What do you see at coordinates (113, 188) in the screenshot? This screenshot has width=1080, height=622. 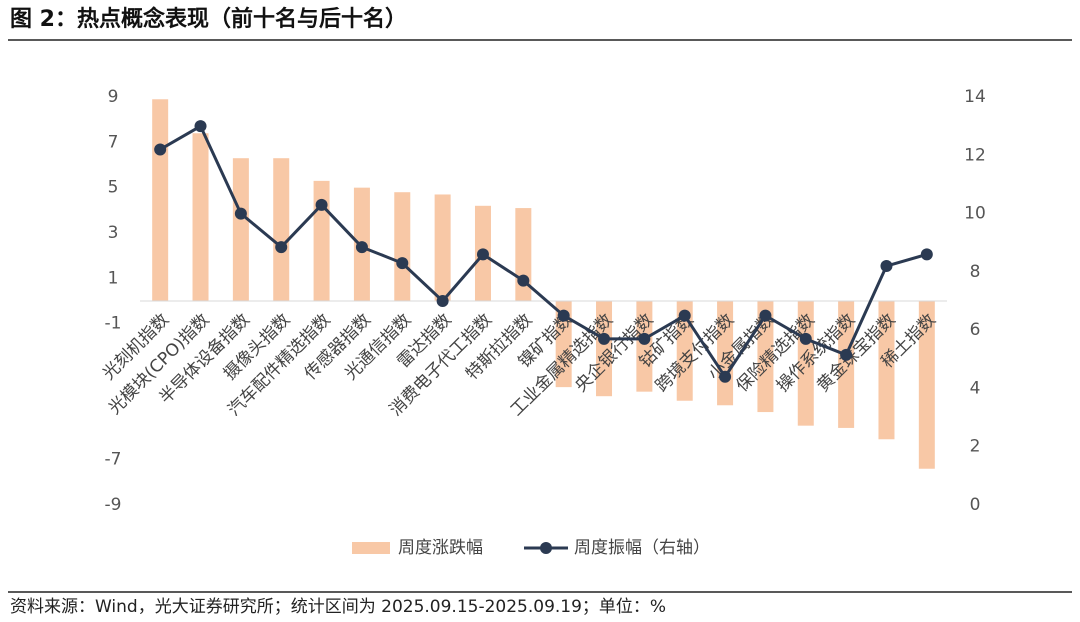 I see `y-tick-label: 5` at bounding box center [113, 188].